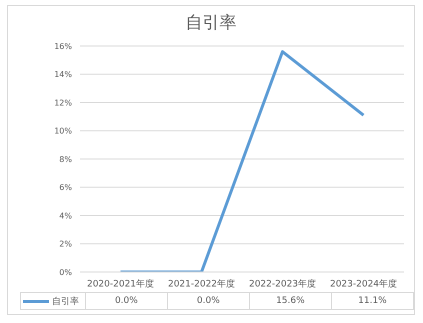  What do you see at coordinates (63, 46) in the screenshot?
I see `y-tick-label: 16%` at bounding box center [63, 46].